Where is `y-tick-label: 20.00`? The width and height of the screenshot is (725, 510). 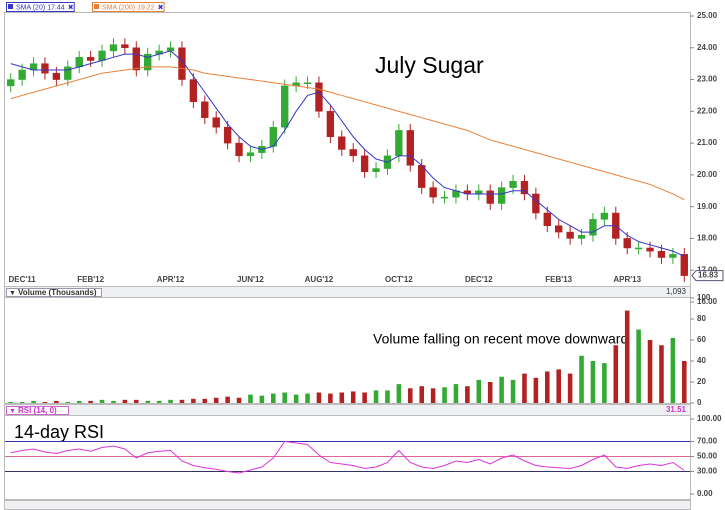 y-tick-label: 20.00 is located at coordinates (707, 174).